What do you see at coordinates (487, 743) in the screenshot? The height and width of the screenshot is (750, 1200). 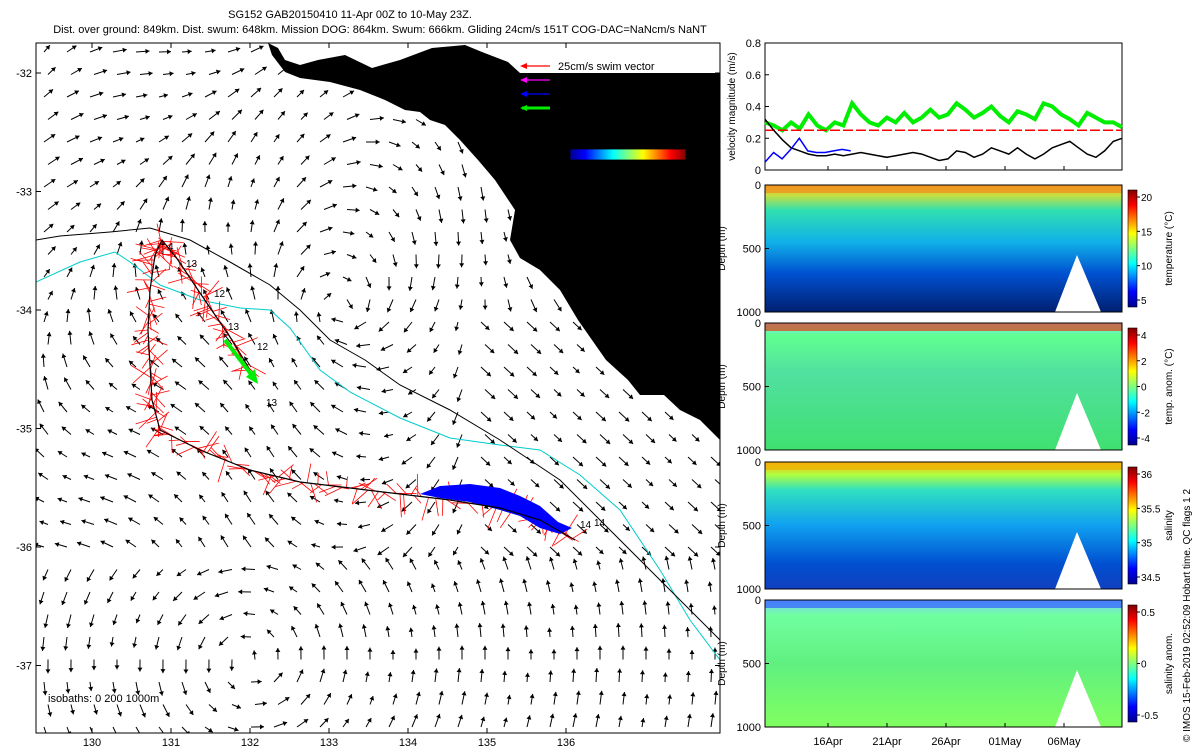 I see `x-tick-label: 135` at bounding box center [487, 743].